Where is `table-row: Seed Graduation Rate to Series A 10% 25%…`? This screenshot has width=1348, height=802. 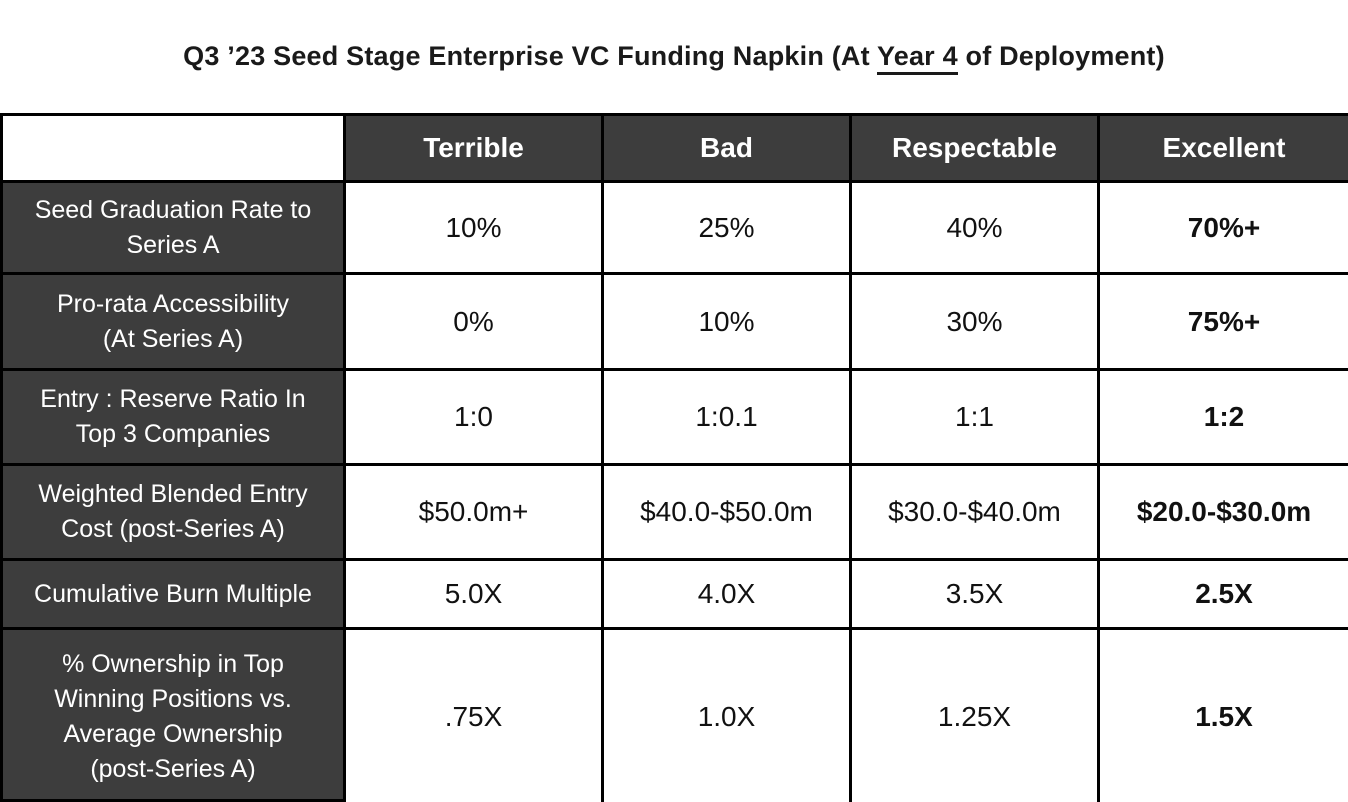
table-row: Seed Graduation Rate to Series A 10% 25%… is located at coordinates (674, 227).